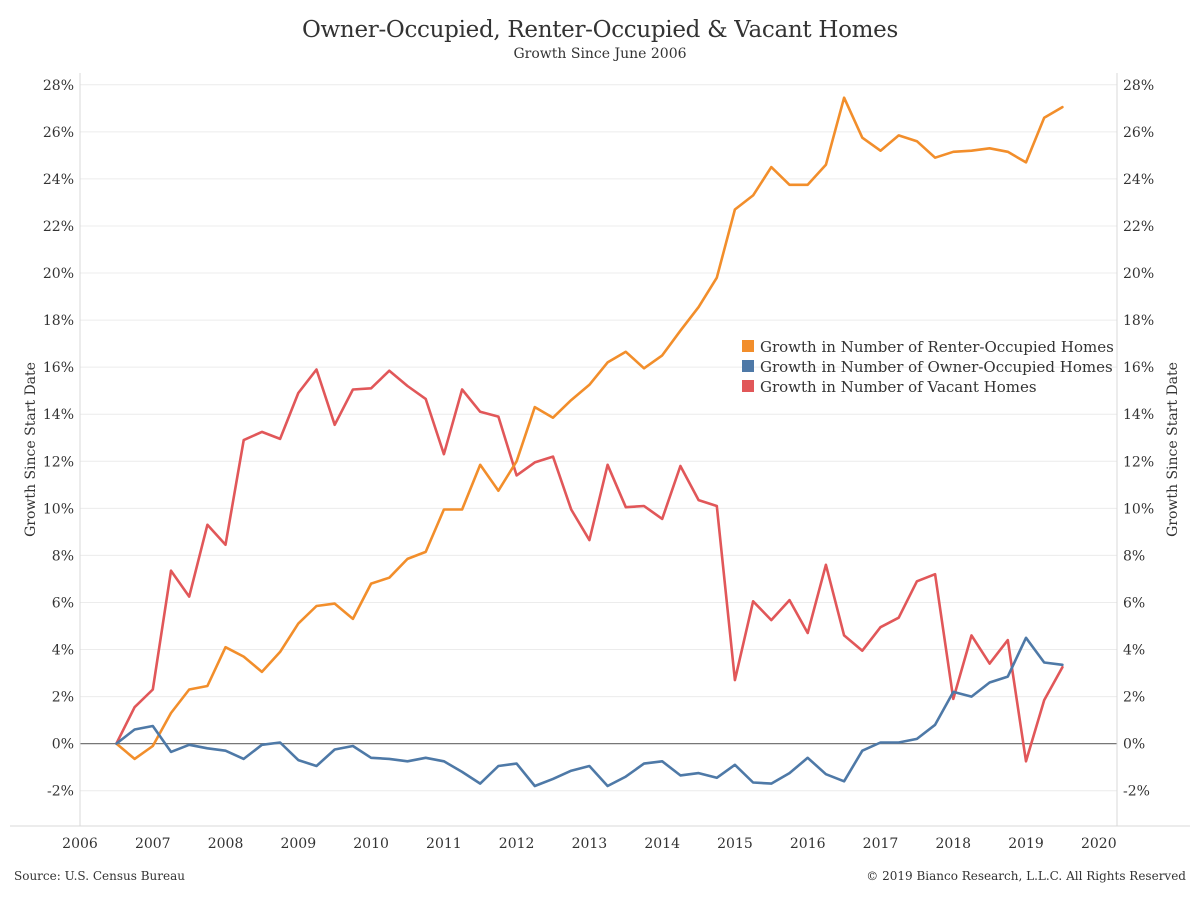 The height and width of the screenshot is (900, 1200). I want to click on y-tick-label-right: 12%, so click(1138, 462).